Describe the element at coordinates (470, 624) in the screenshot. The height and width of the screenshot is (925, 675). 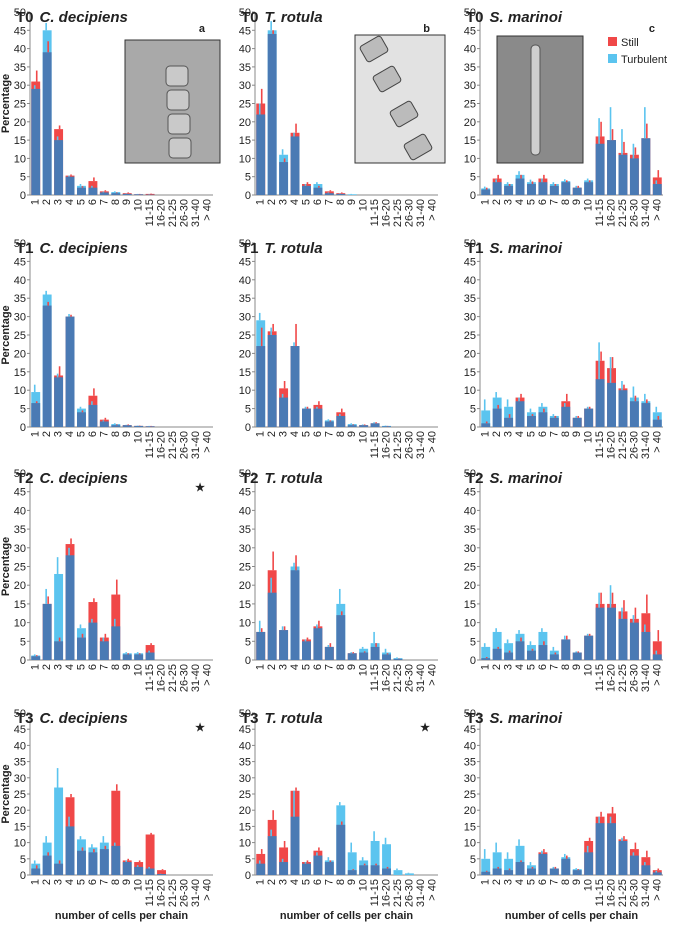
I see `y-tick-label: 10` at that location.